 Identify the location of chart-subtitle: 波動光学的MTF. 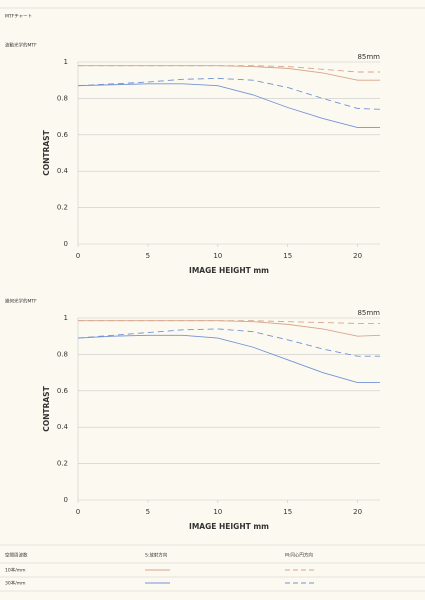
(21, 45).